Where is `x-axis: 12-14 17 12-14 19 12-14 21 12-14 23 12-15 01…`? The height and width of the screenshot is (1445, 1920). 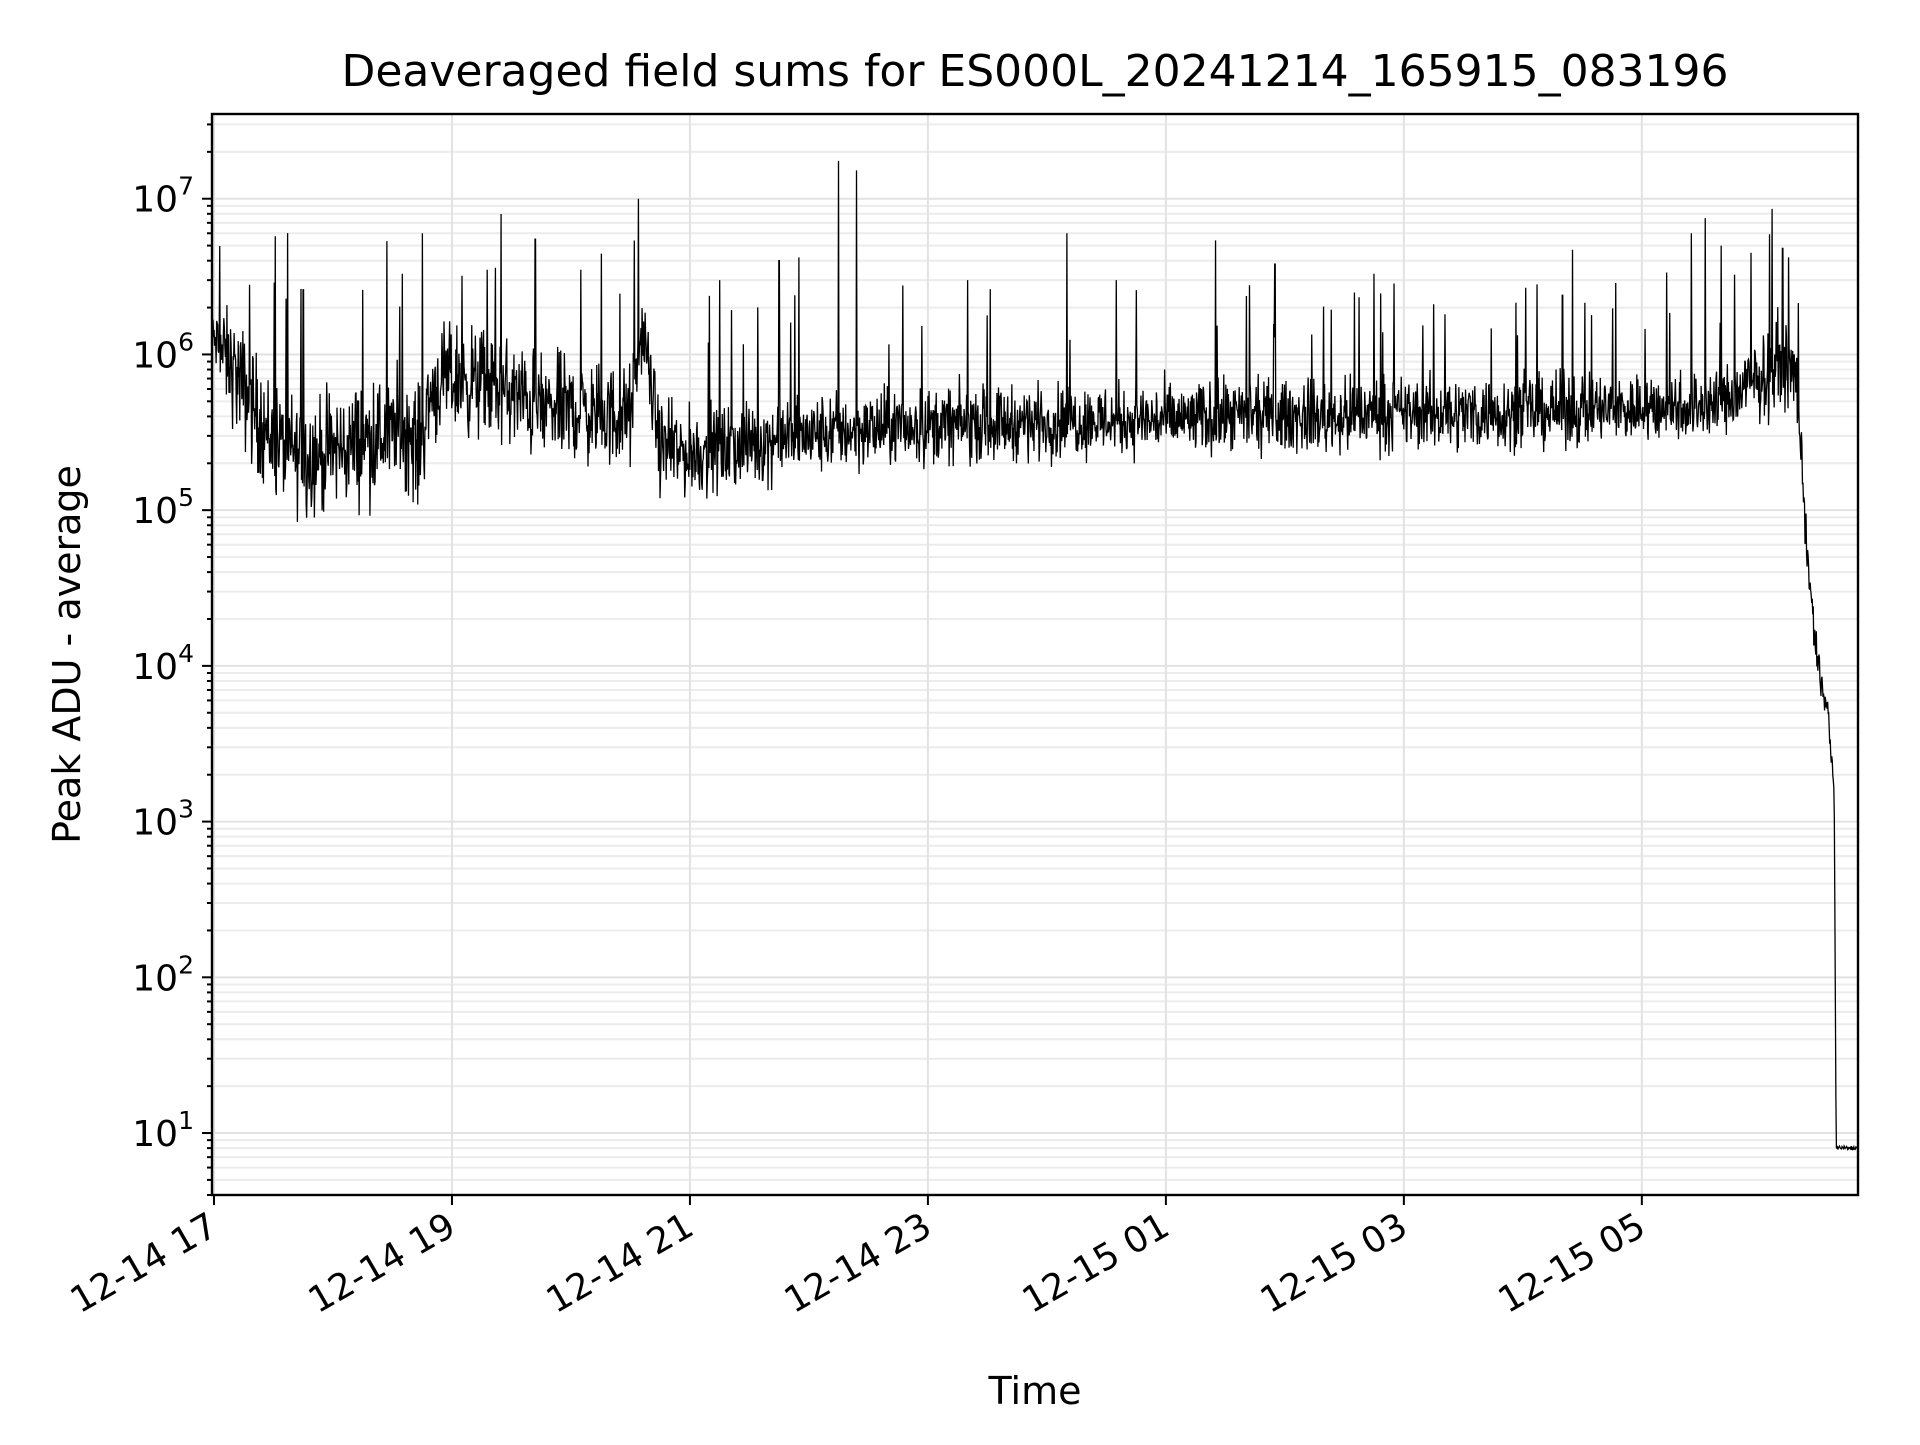 x-axis: 12-14 17 12-14 19 12-14 21 12-14 23 12-15 01… is located at coordinates (858, 1258).